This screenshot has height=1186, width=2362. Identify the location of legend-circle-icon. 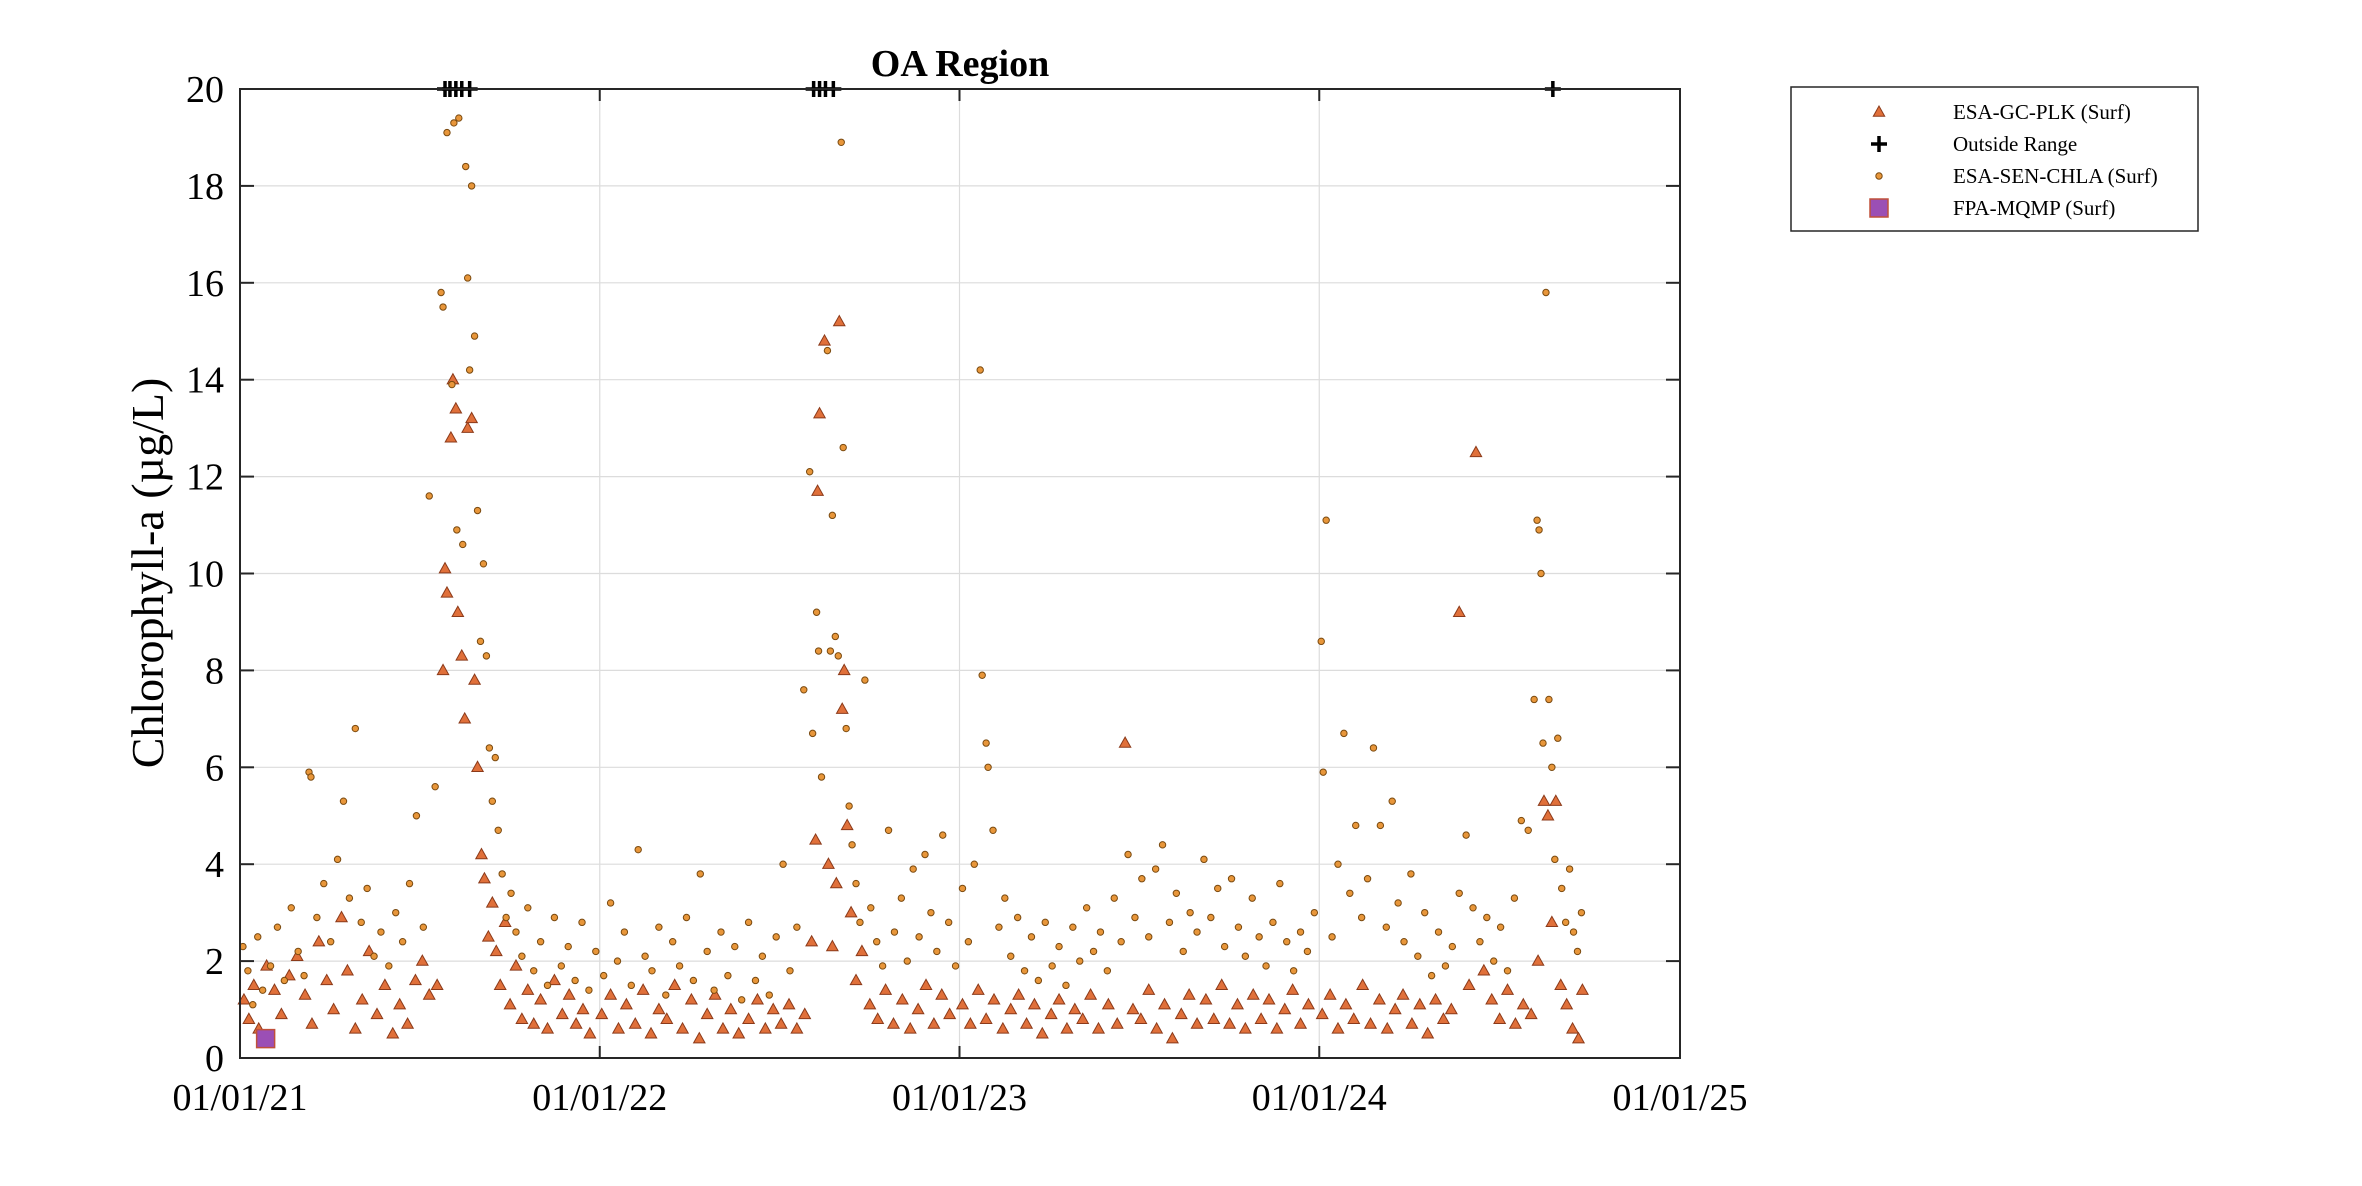
(1879, 176).